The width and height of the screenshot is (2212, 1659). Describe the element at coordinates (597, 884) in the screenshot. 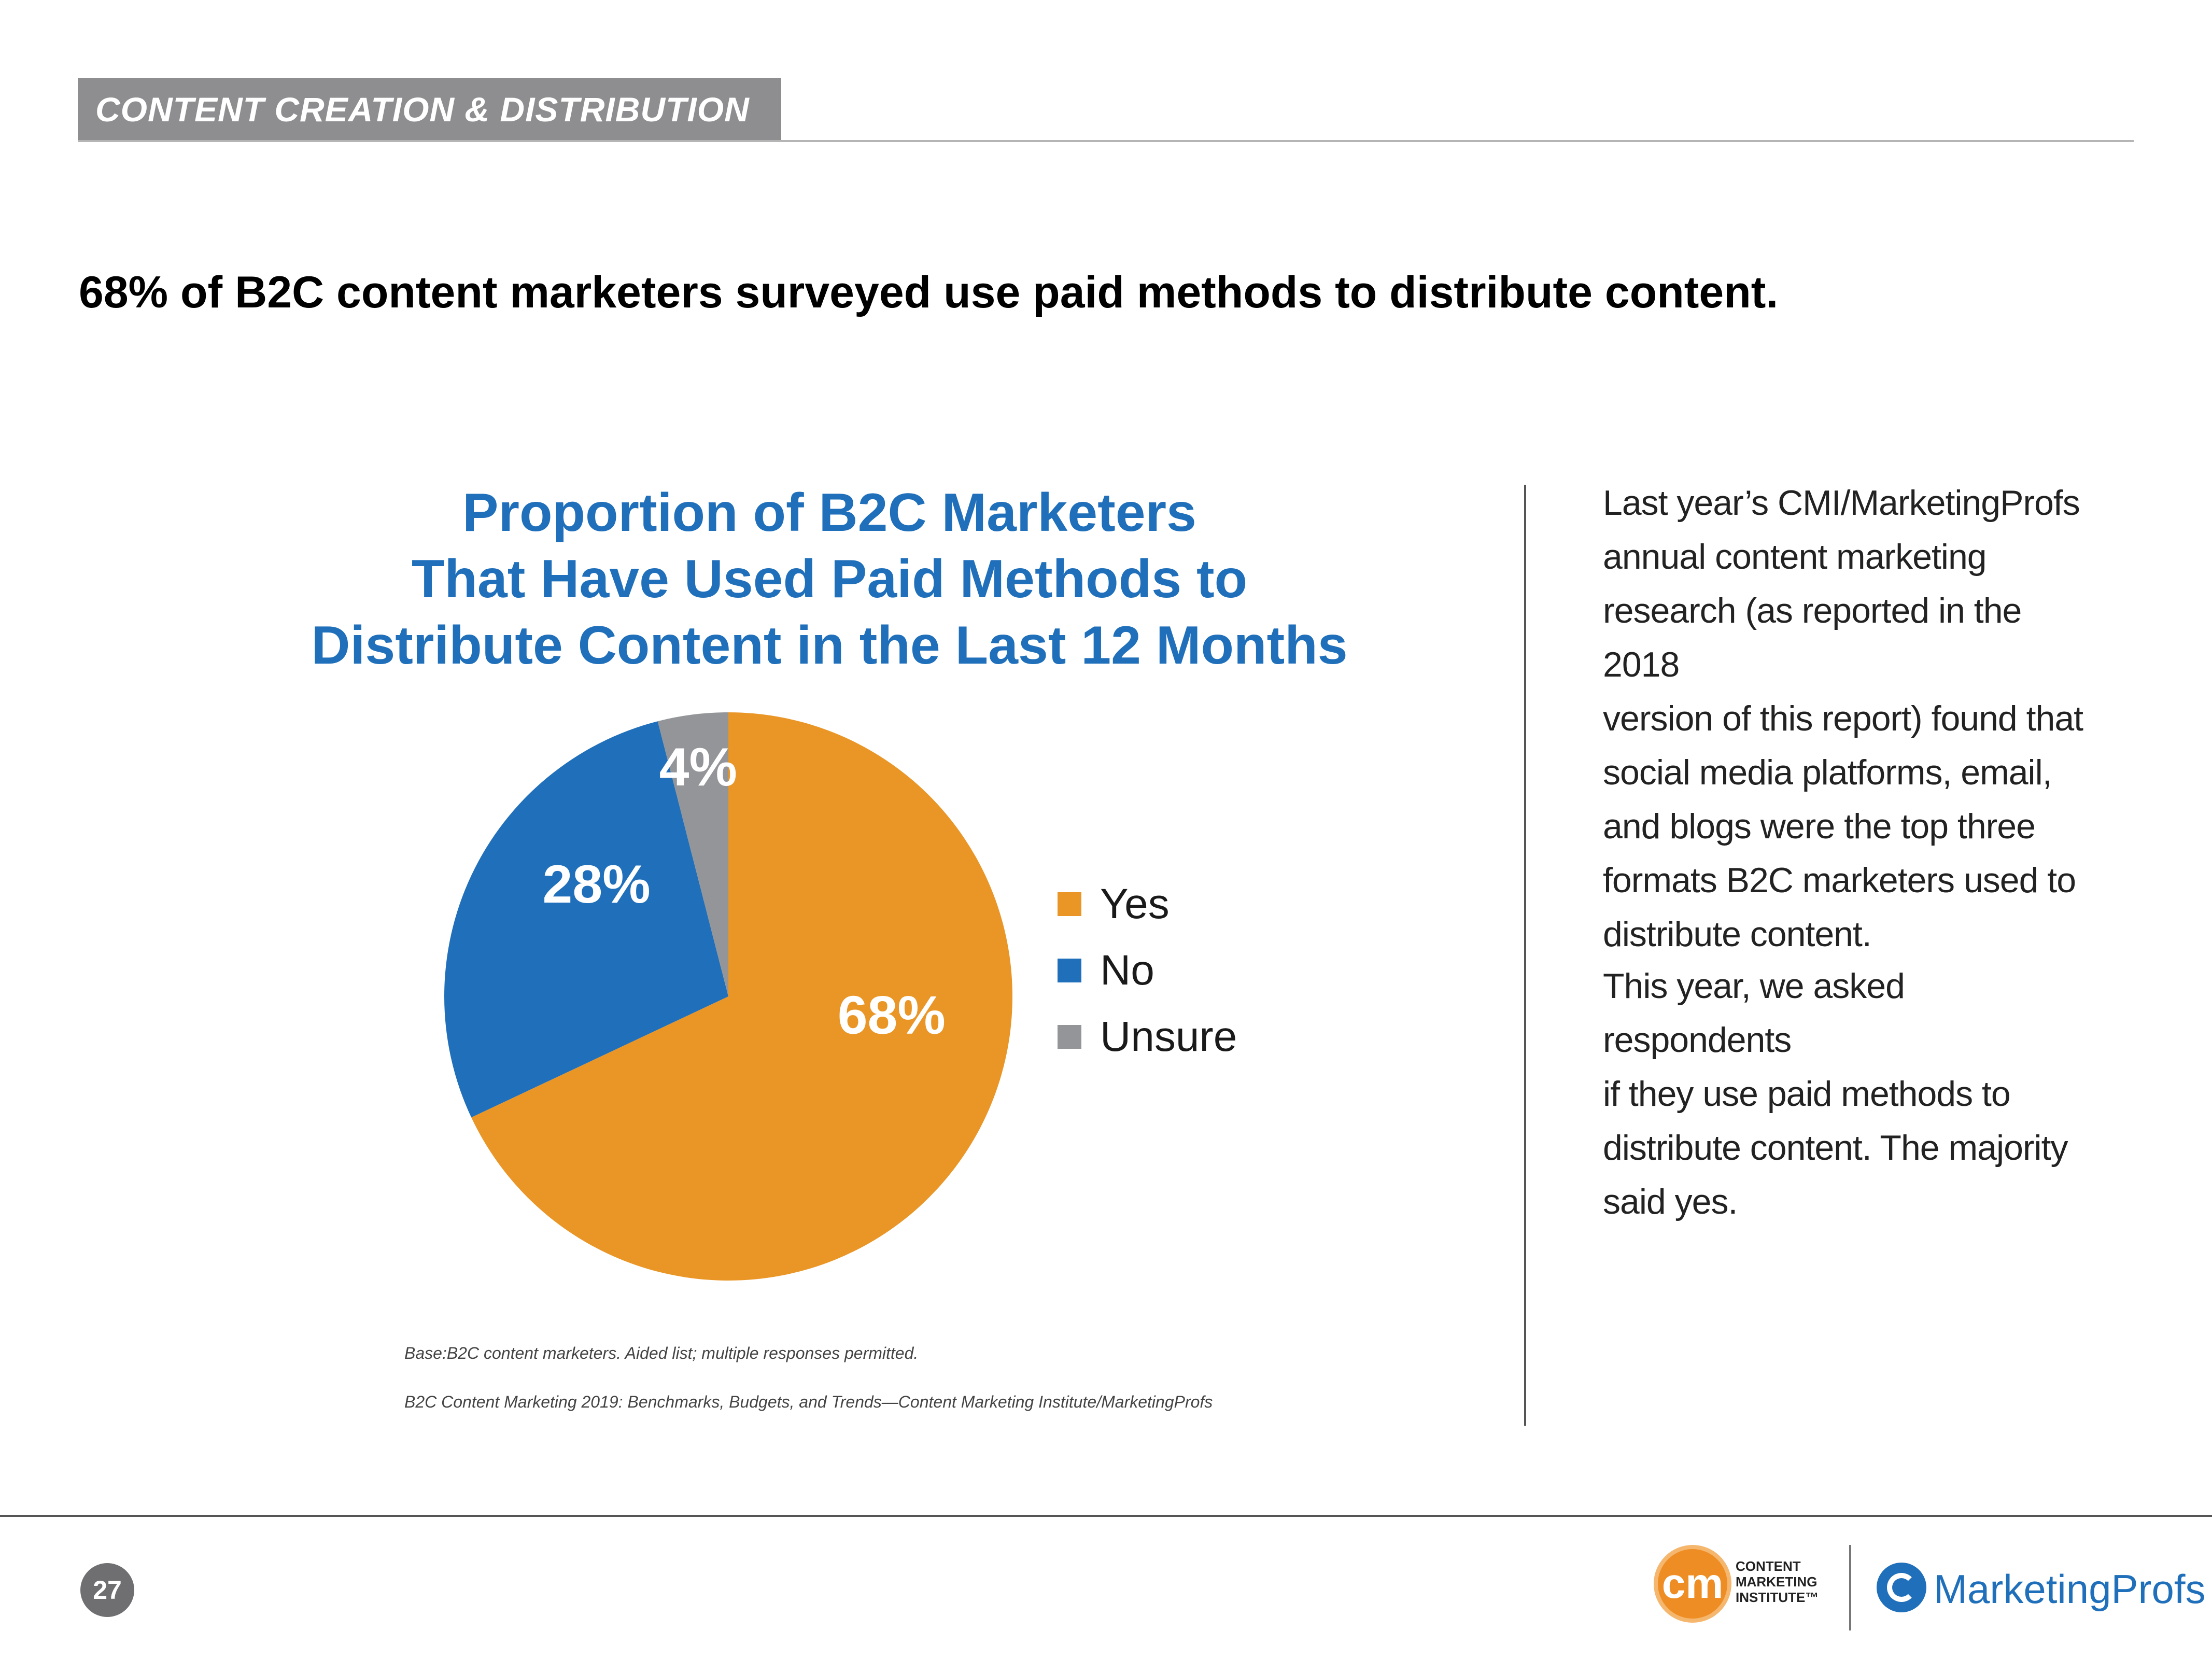

I see `pie-label-no: 28%` at that location.